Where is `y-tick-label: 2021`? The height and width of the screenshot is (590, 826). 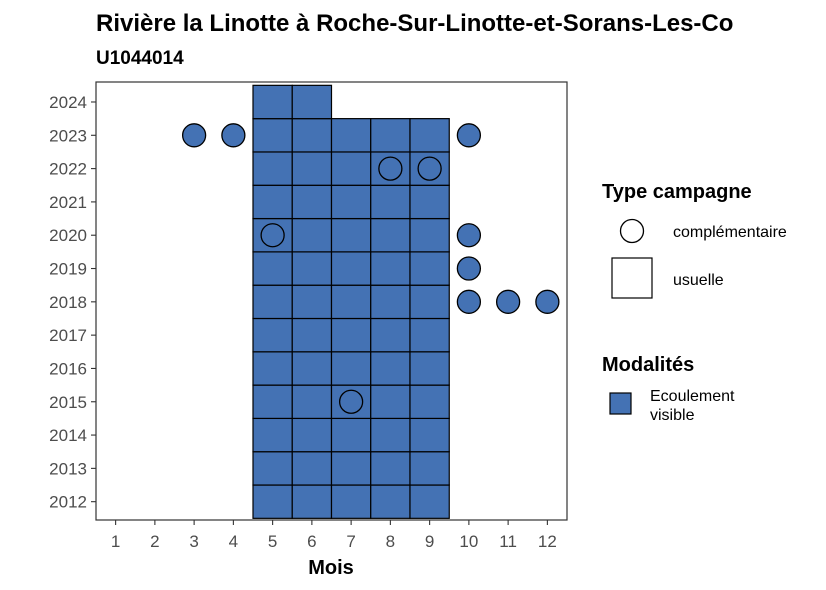 y-tick-label: 2021 is located at coordinates (68, 202).